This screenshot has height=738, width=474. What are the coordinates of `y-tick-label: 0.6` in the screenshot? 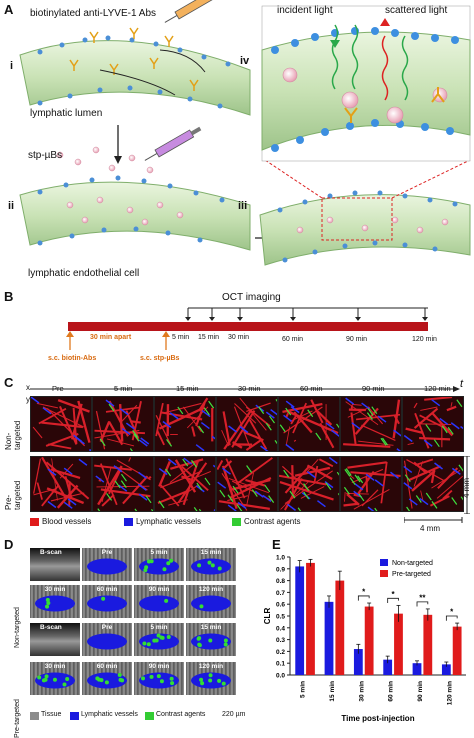 It's located at (280, 605).